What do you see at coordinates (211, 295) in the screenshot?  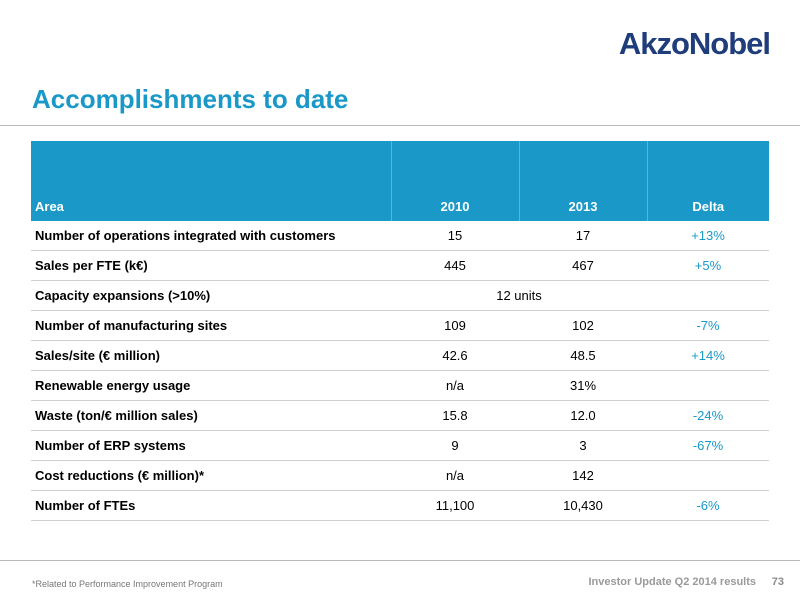 I see `row-area-label: Capacity expansions (>10%)` at bounding box center [211, 295].